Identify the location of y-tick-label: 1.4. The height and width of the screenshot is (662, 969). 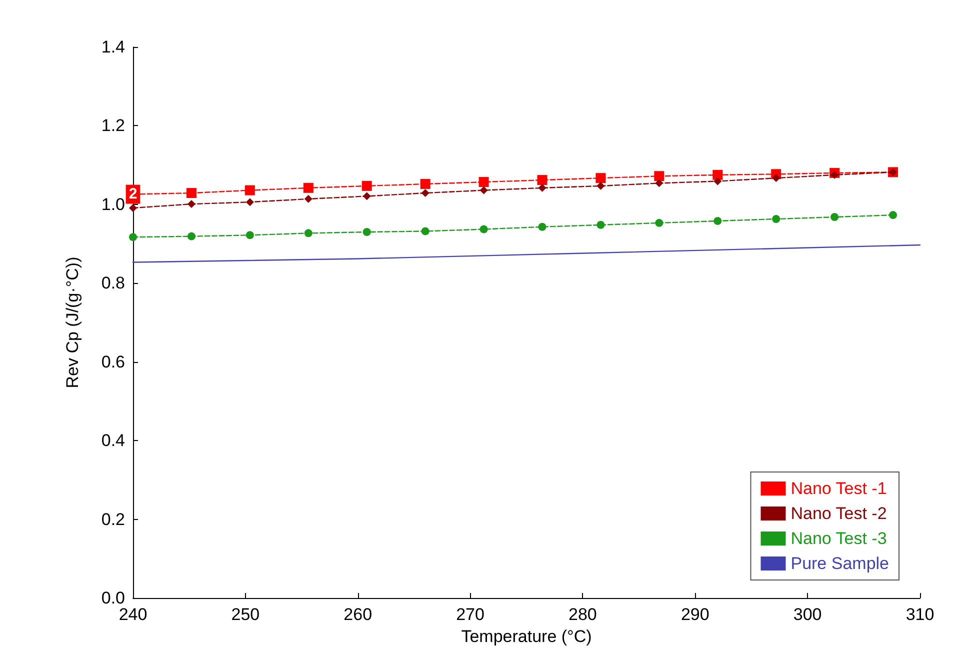
(113, 47).